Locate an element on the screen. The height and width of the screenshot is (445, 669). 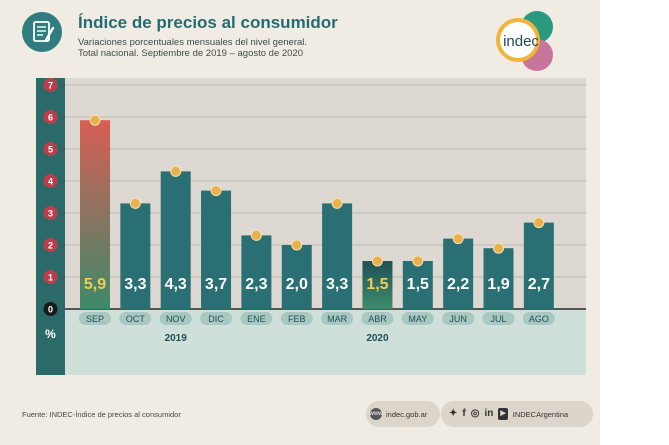
indec-logo is located at coordinates (524, 41).